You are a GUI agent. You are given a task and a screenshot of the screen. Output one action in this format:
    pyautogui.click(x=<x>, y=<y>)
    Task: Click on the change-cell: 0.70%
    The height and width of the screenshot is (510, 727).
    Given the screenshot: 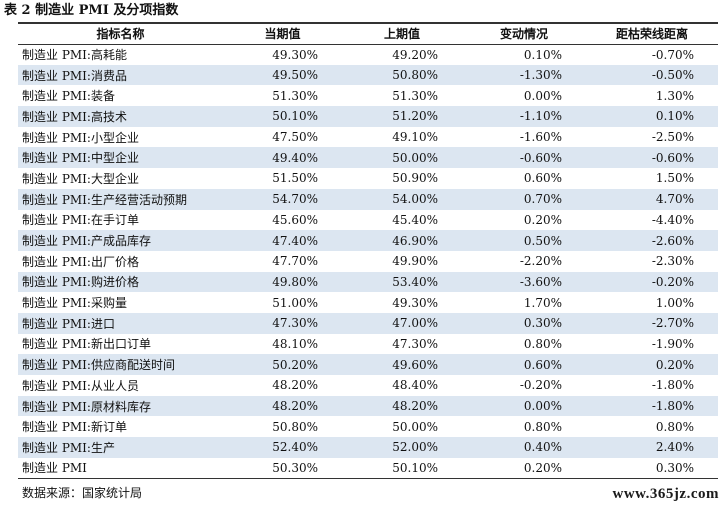 What is the action you would take?
    pyautogui.click(x=542, y=199)
    